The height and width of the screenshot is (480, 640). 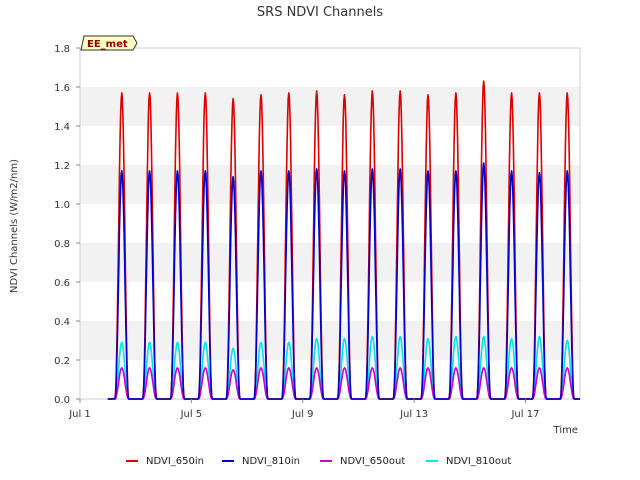 I want to click on badge-box, so click(x=109, y=43).